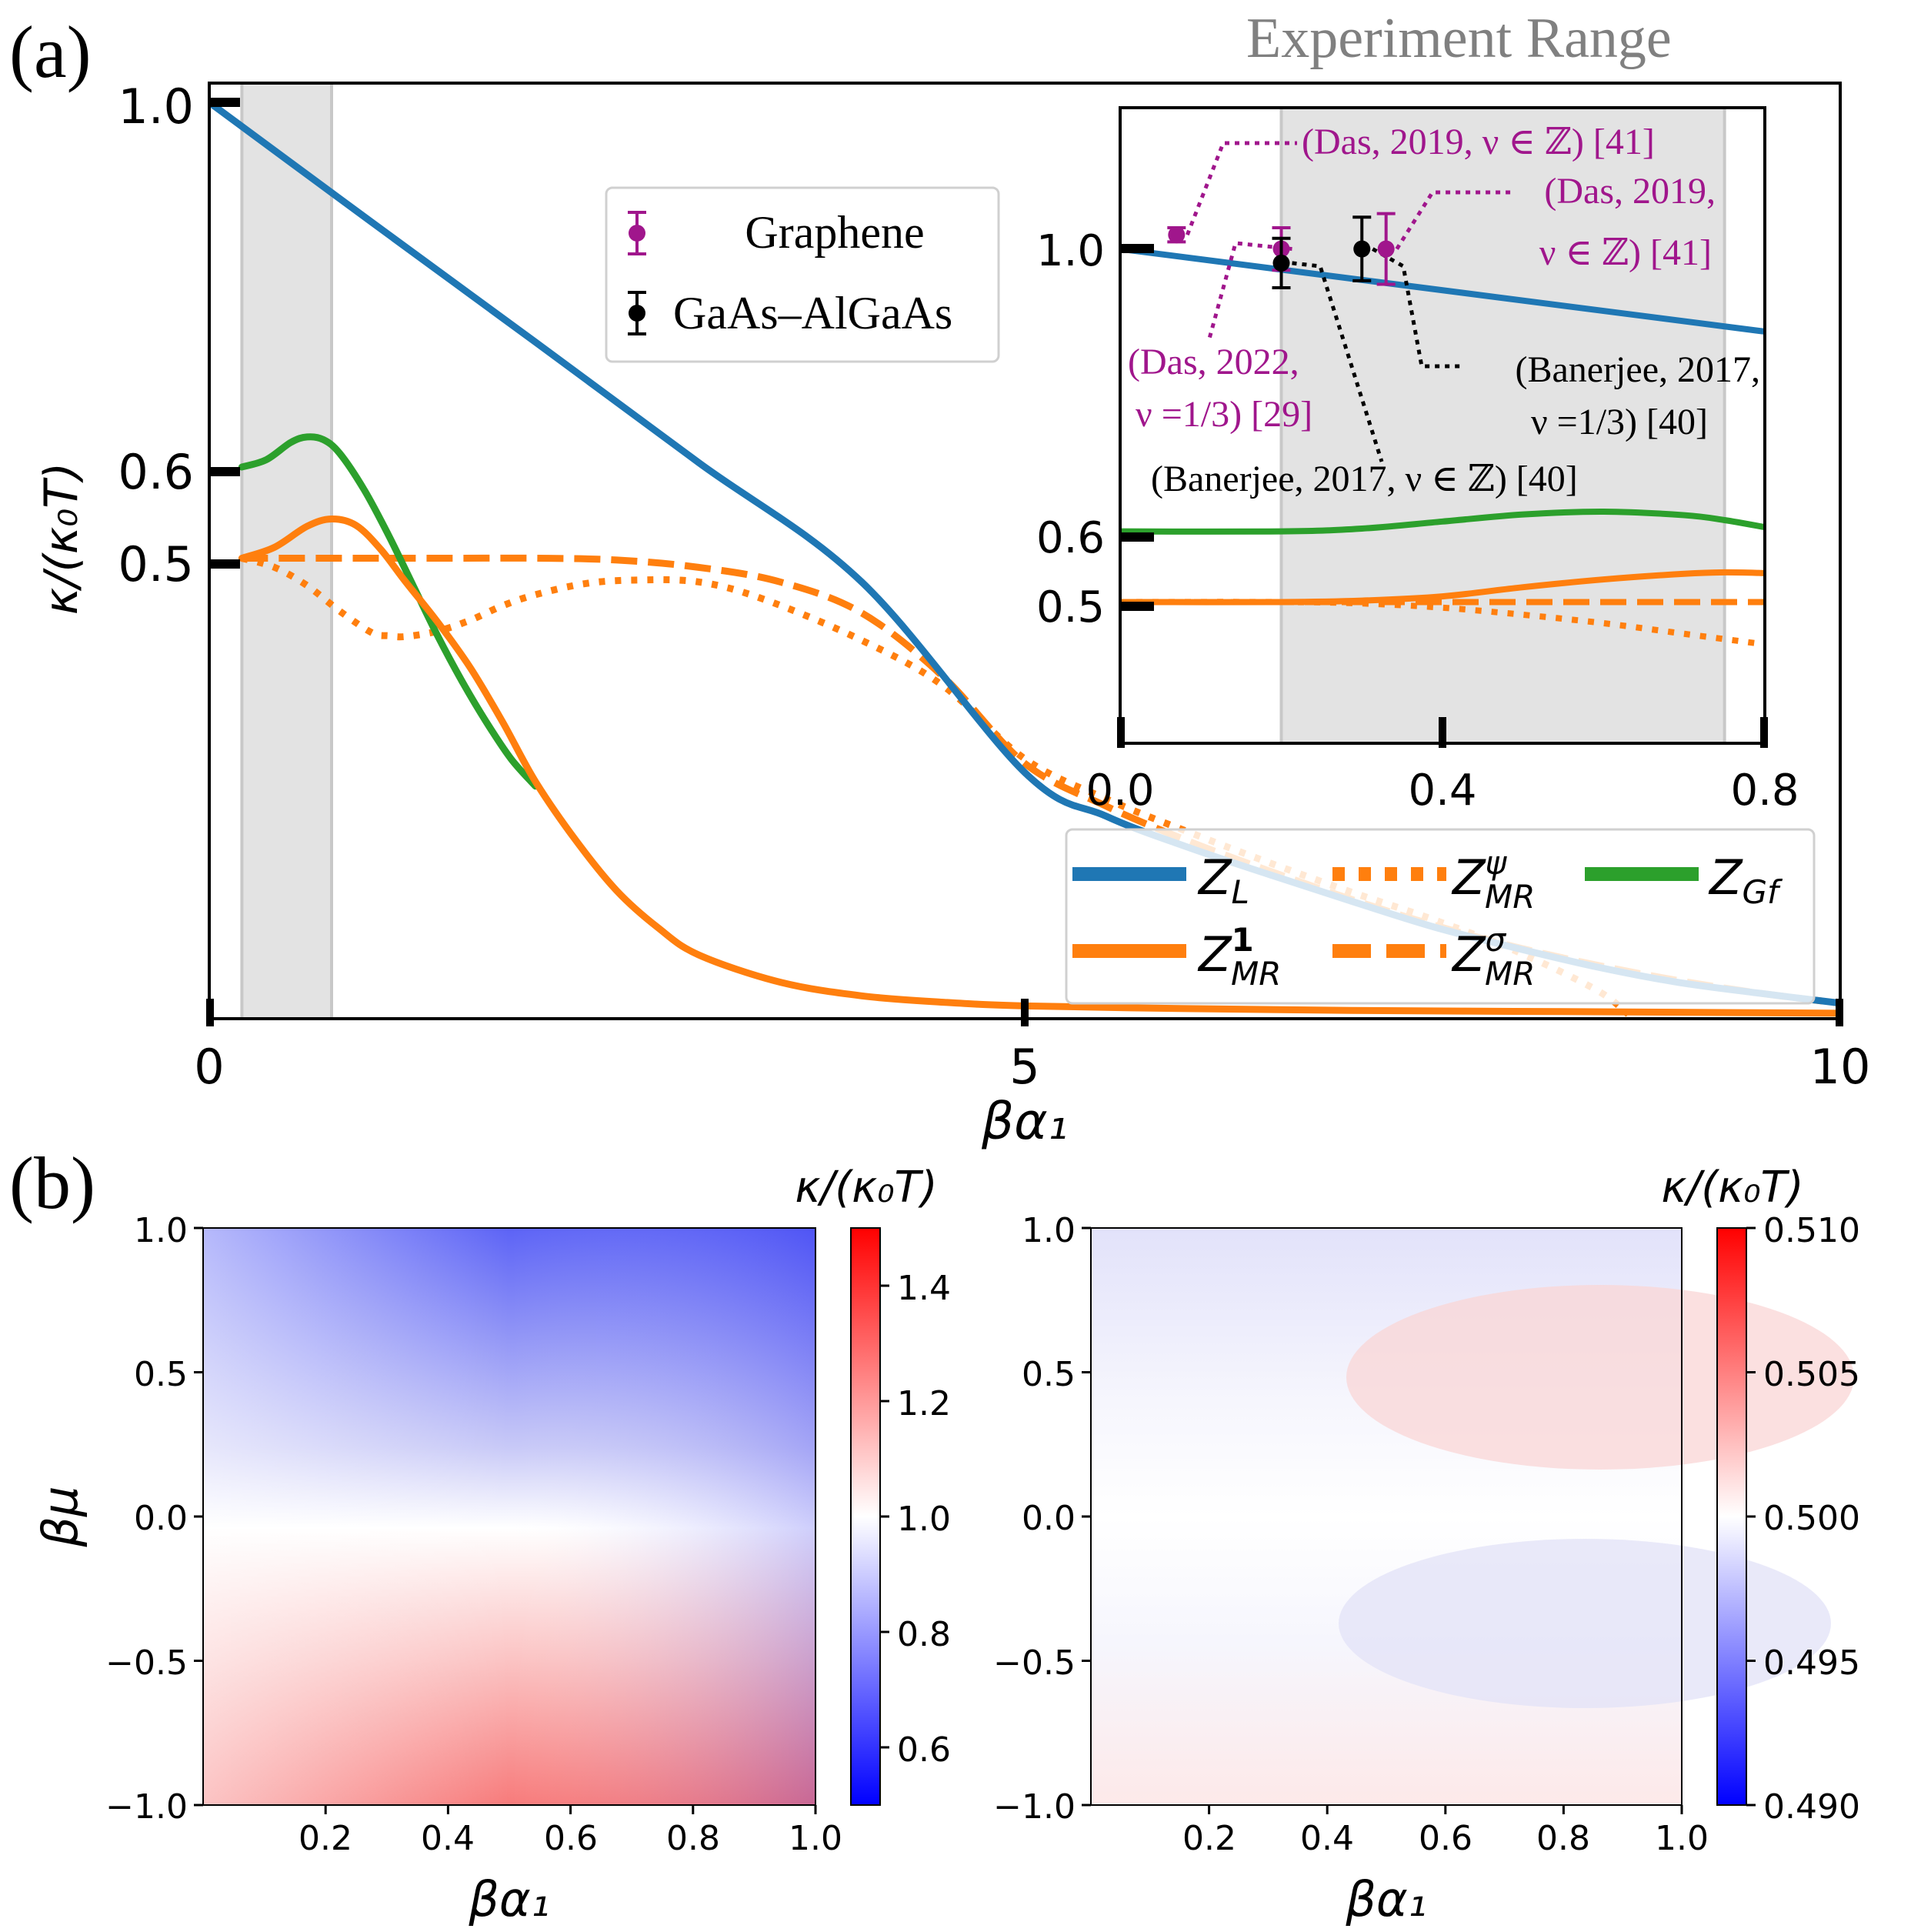 This screenshot has height=1932, width=1911. What do you see at coordinates (1811, 1374) in the screenshot?
I see `heatmap-right-colorbar-tick-0.505: 0.505` at bounding box center [1811, 1374].